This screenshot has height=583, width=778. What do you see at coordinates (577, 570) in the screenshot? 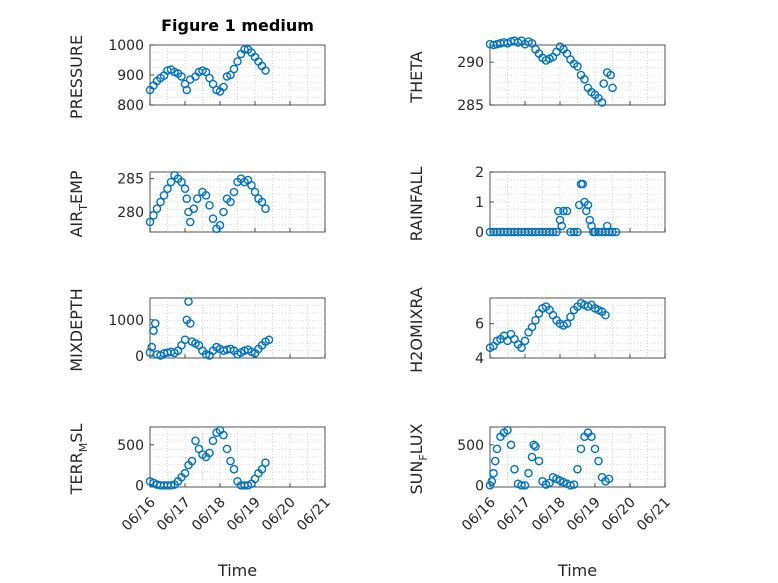
I see `x-axis-label: Time` at bounding box center [577, 570].